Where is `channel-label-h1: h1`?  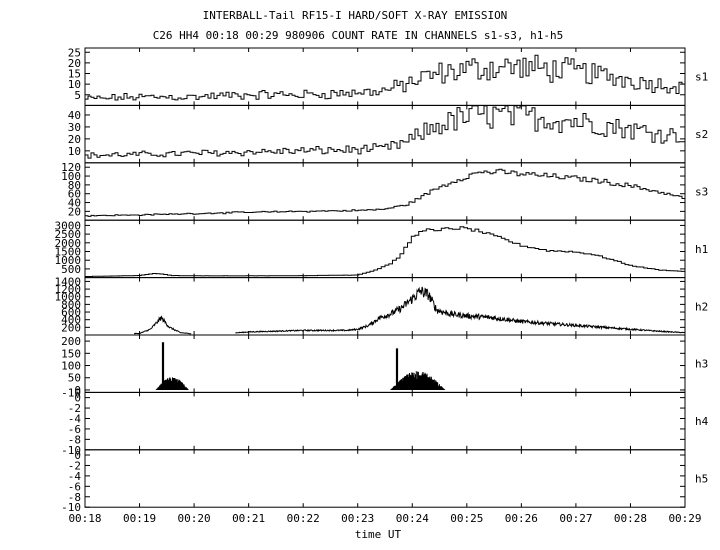 channel-label-h1: h1 is located at coordinates (701, 249).